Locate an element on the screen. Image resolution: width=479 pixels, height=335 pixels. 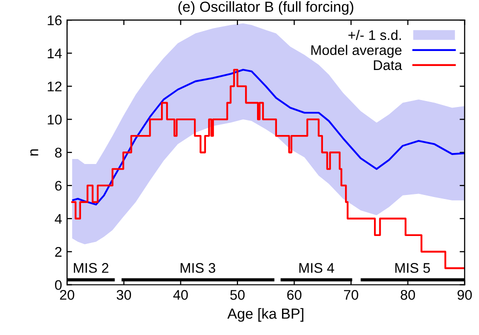
y-tick-label: 4 is located at coordinates (58, 219).